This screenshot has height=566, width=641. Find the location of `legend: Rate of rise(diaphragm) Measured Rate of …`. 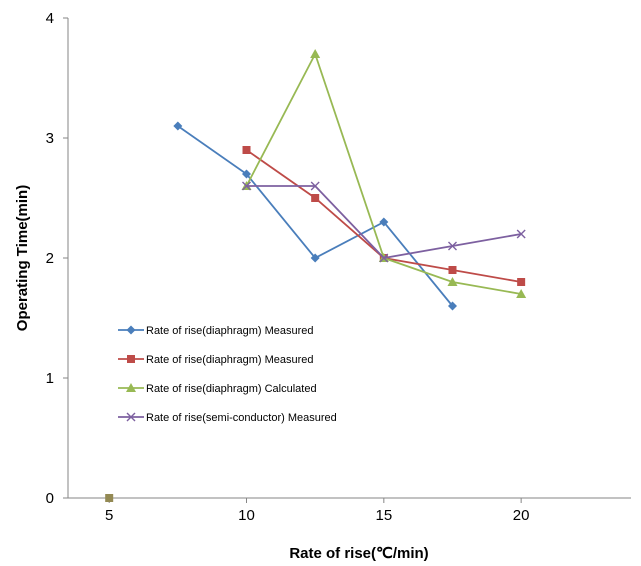

legend: Rate of rise(diaphragm) Measured Rate of … is located at coordinates (227, 374).